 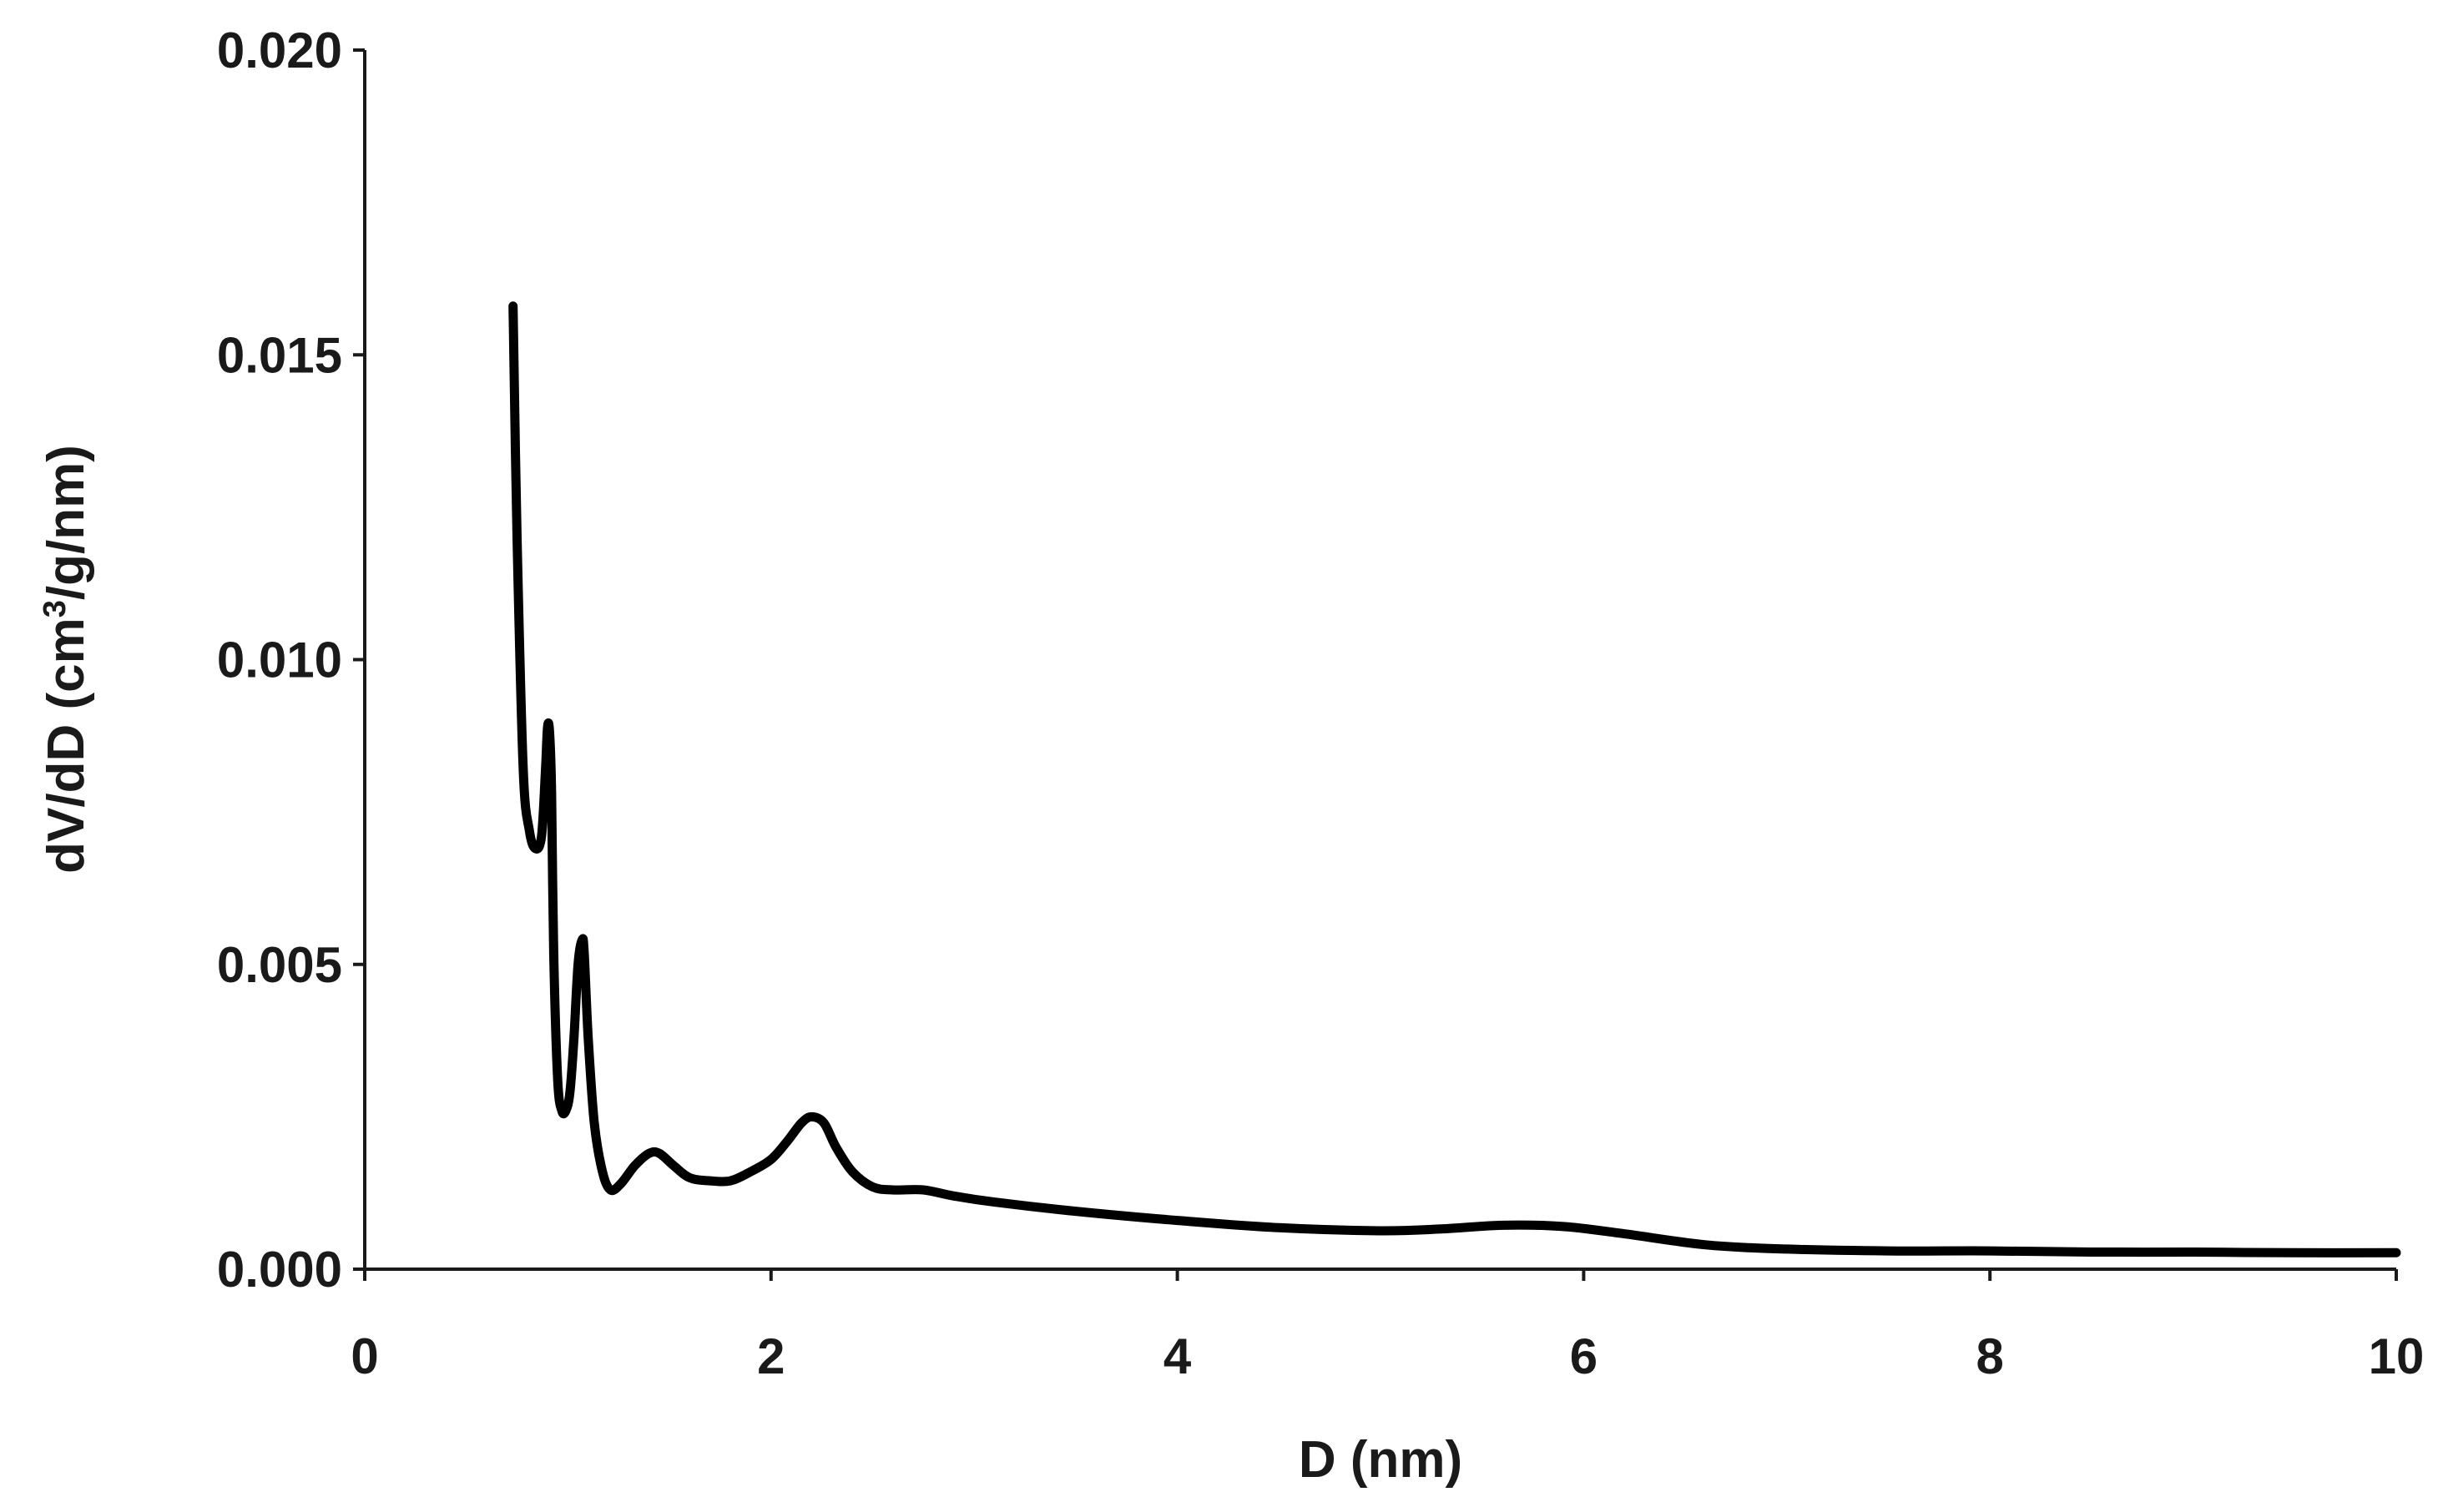 What do you see at coordinates (66, 522) in the screenshot?
I see `y-axis-title-rest: /g/nm)` at bounding box center [66, 522].